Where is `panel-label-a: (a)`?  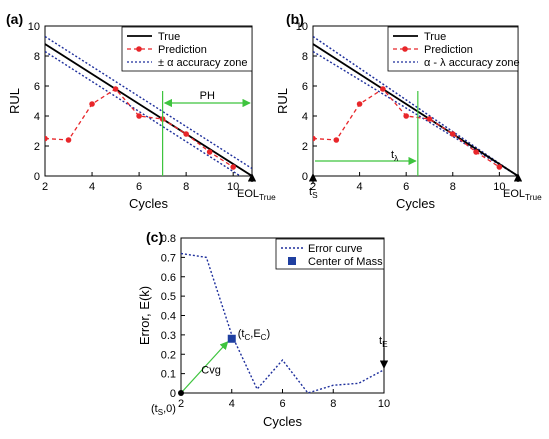
panel-label-a: (a) is located at coordinates (14, 19).